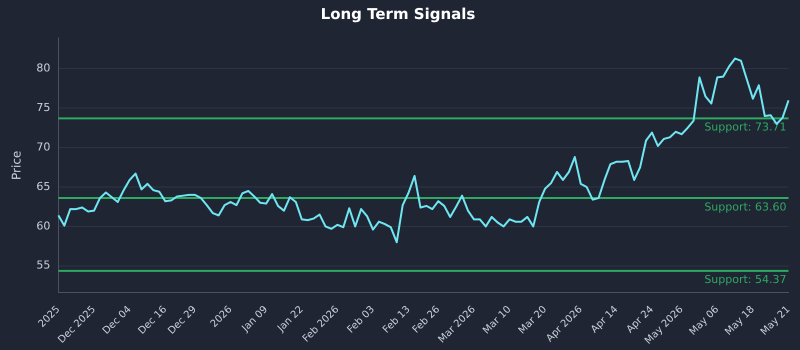 The width and height of the screenshot is (800, 350). Describe the element at coordinates (43, 68) in the screenshot. I see `y-tick-label: 80` at that location.